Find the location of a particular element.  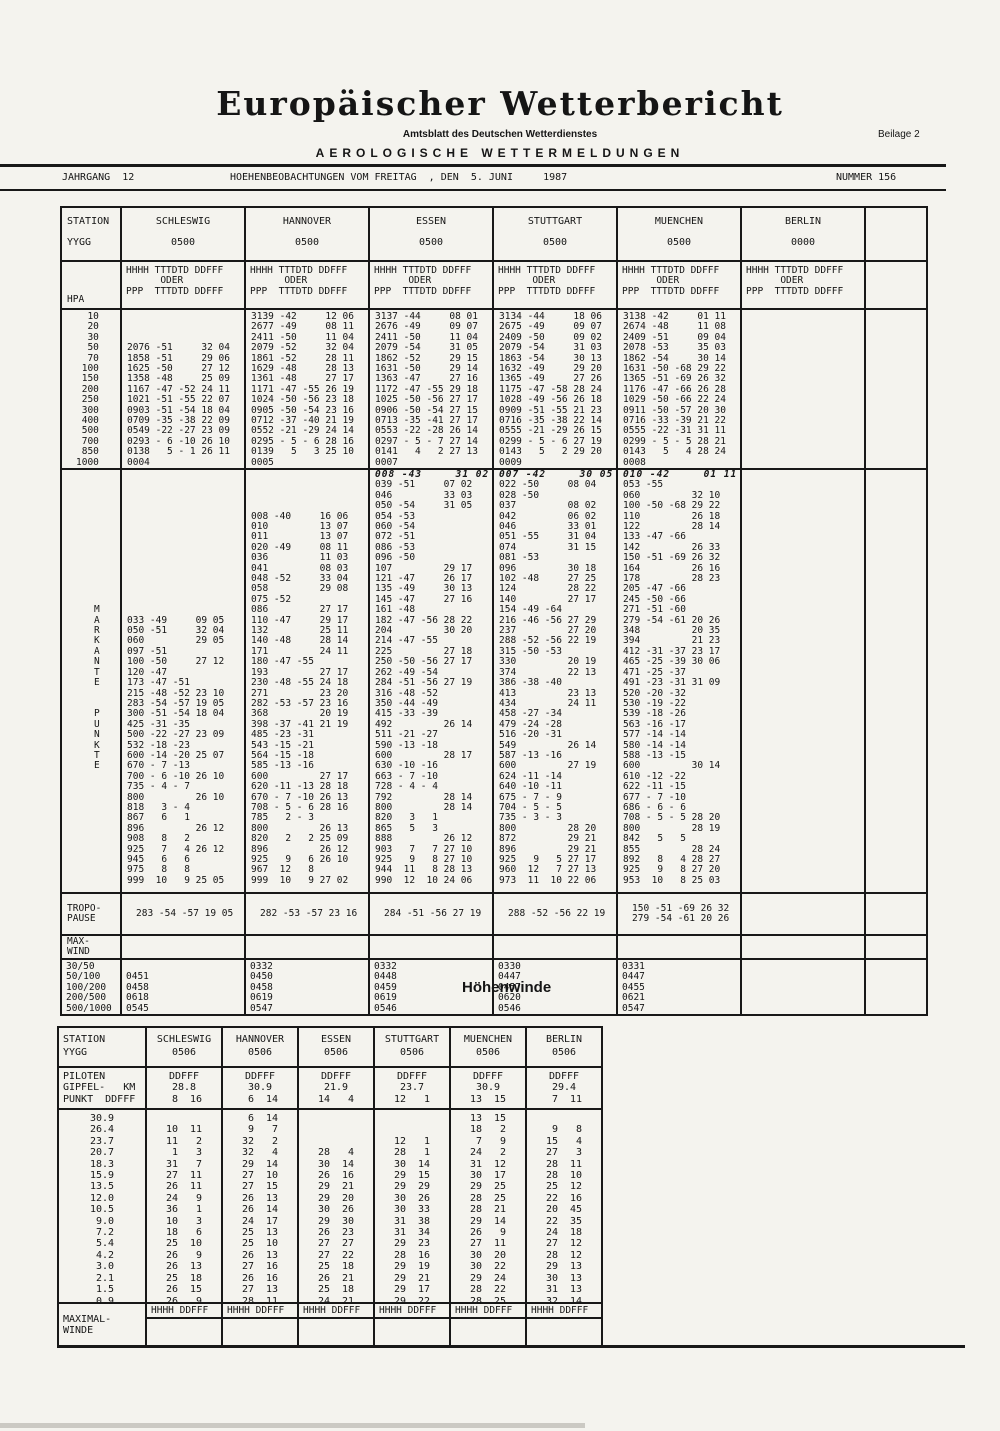

layer-data-stuttgart: 0330 0447 0457 0620 0546 is located at coordinates (554, 987).